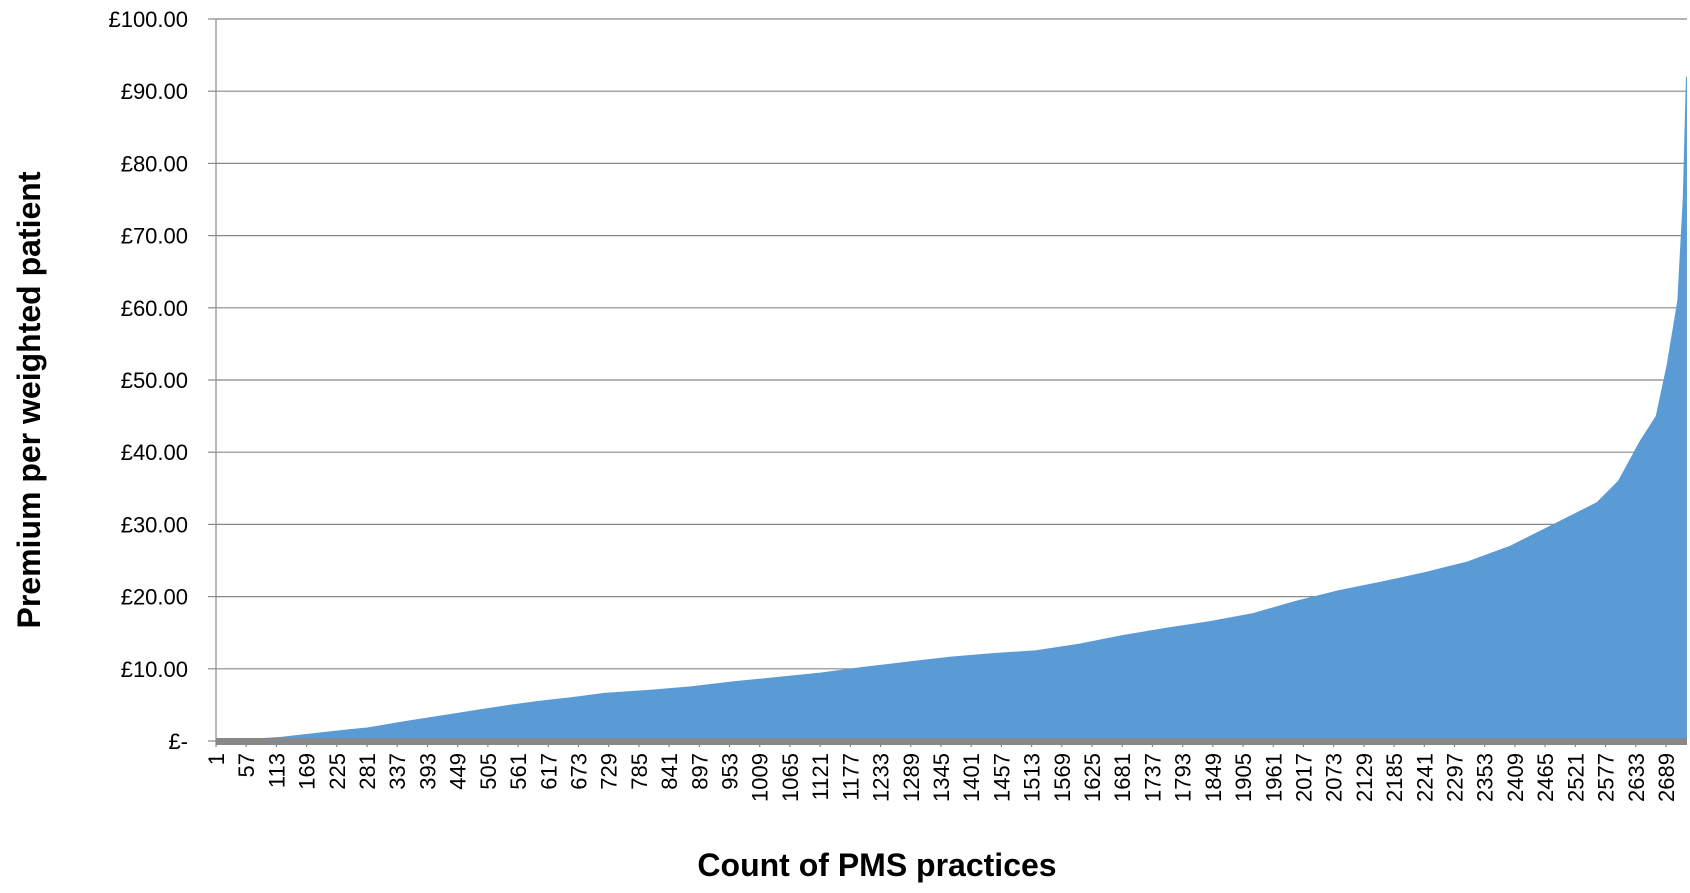  What do you see at coordinates (488, 771) in the screenshot?
I see `x-tick-label: 505` at bounding box center [488, 771].